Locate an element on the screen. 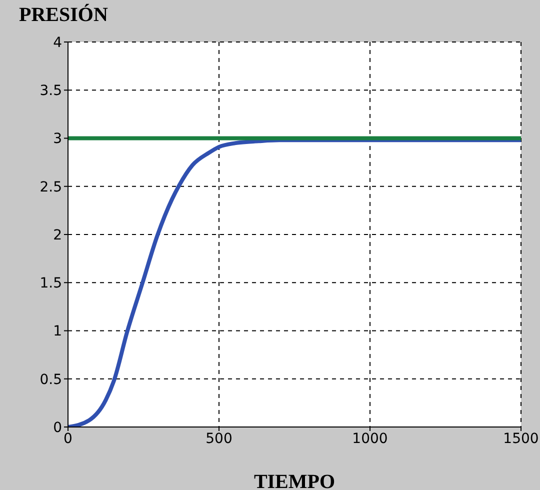 The width and height of the screenshot is (540, 490). x-tick-label: 500 is located at coordinates (219, 438).